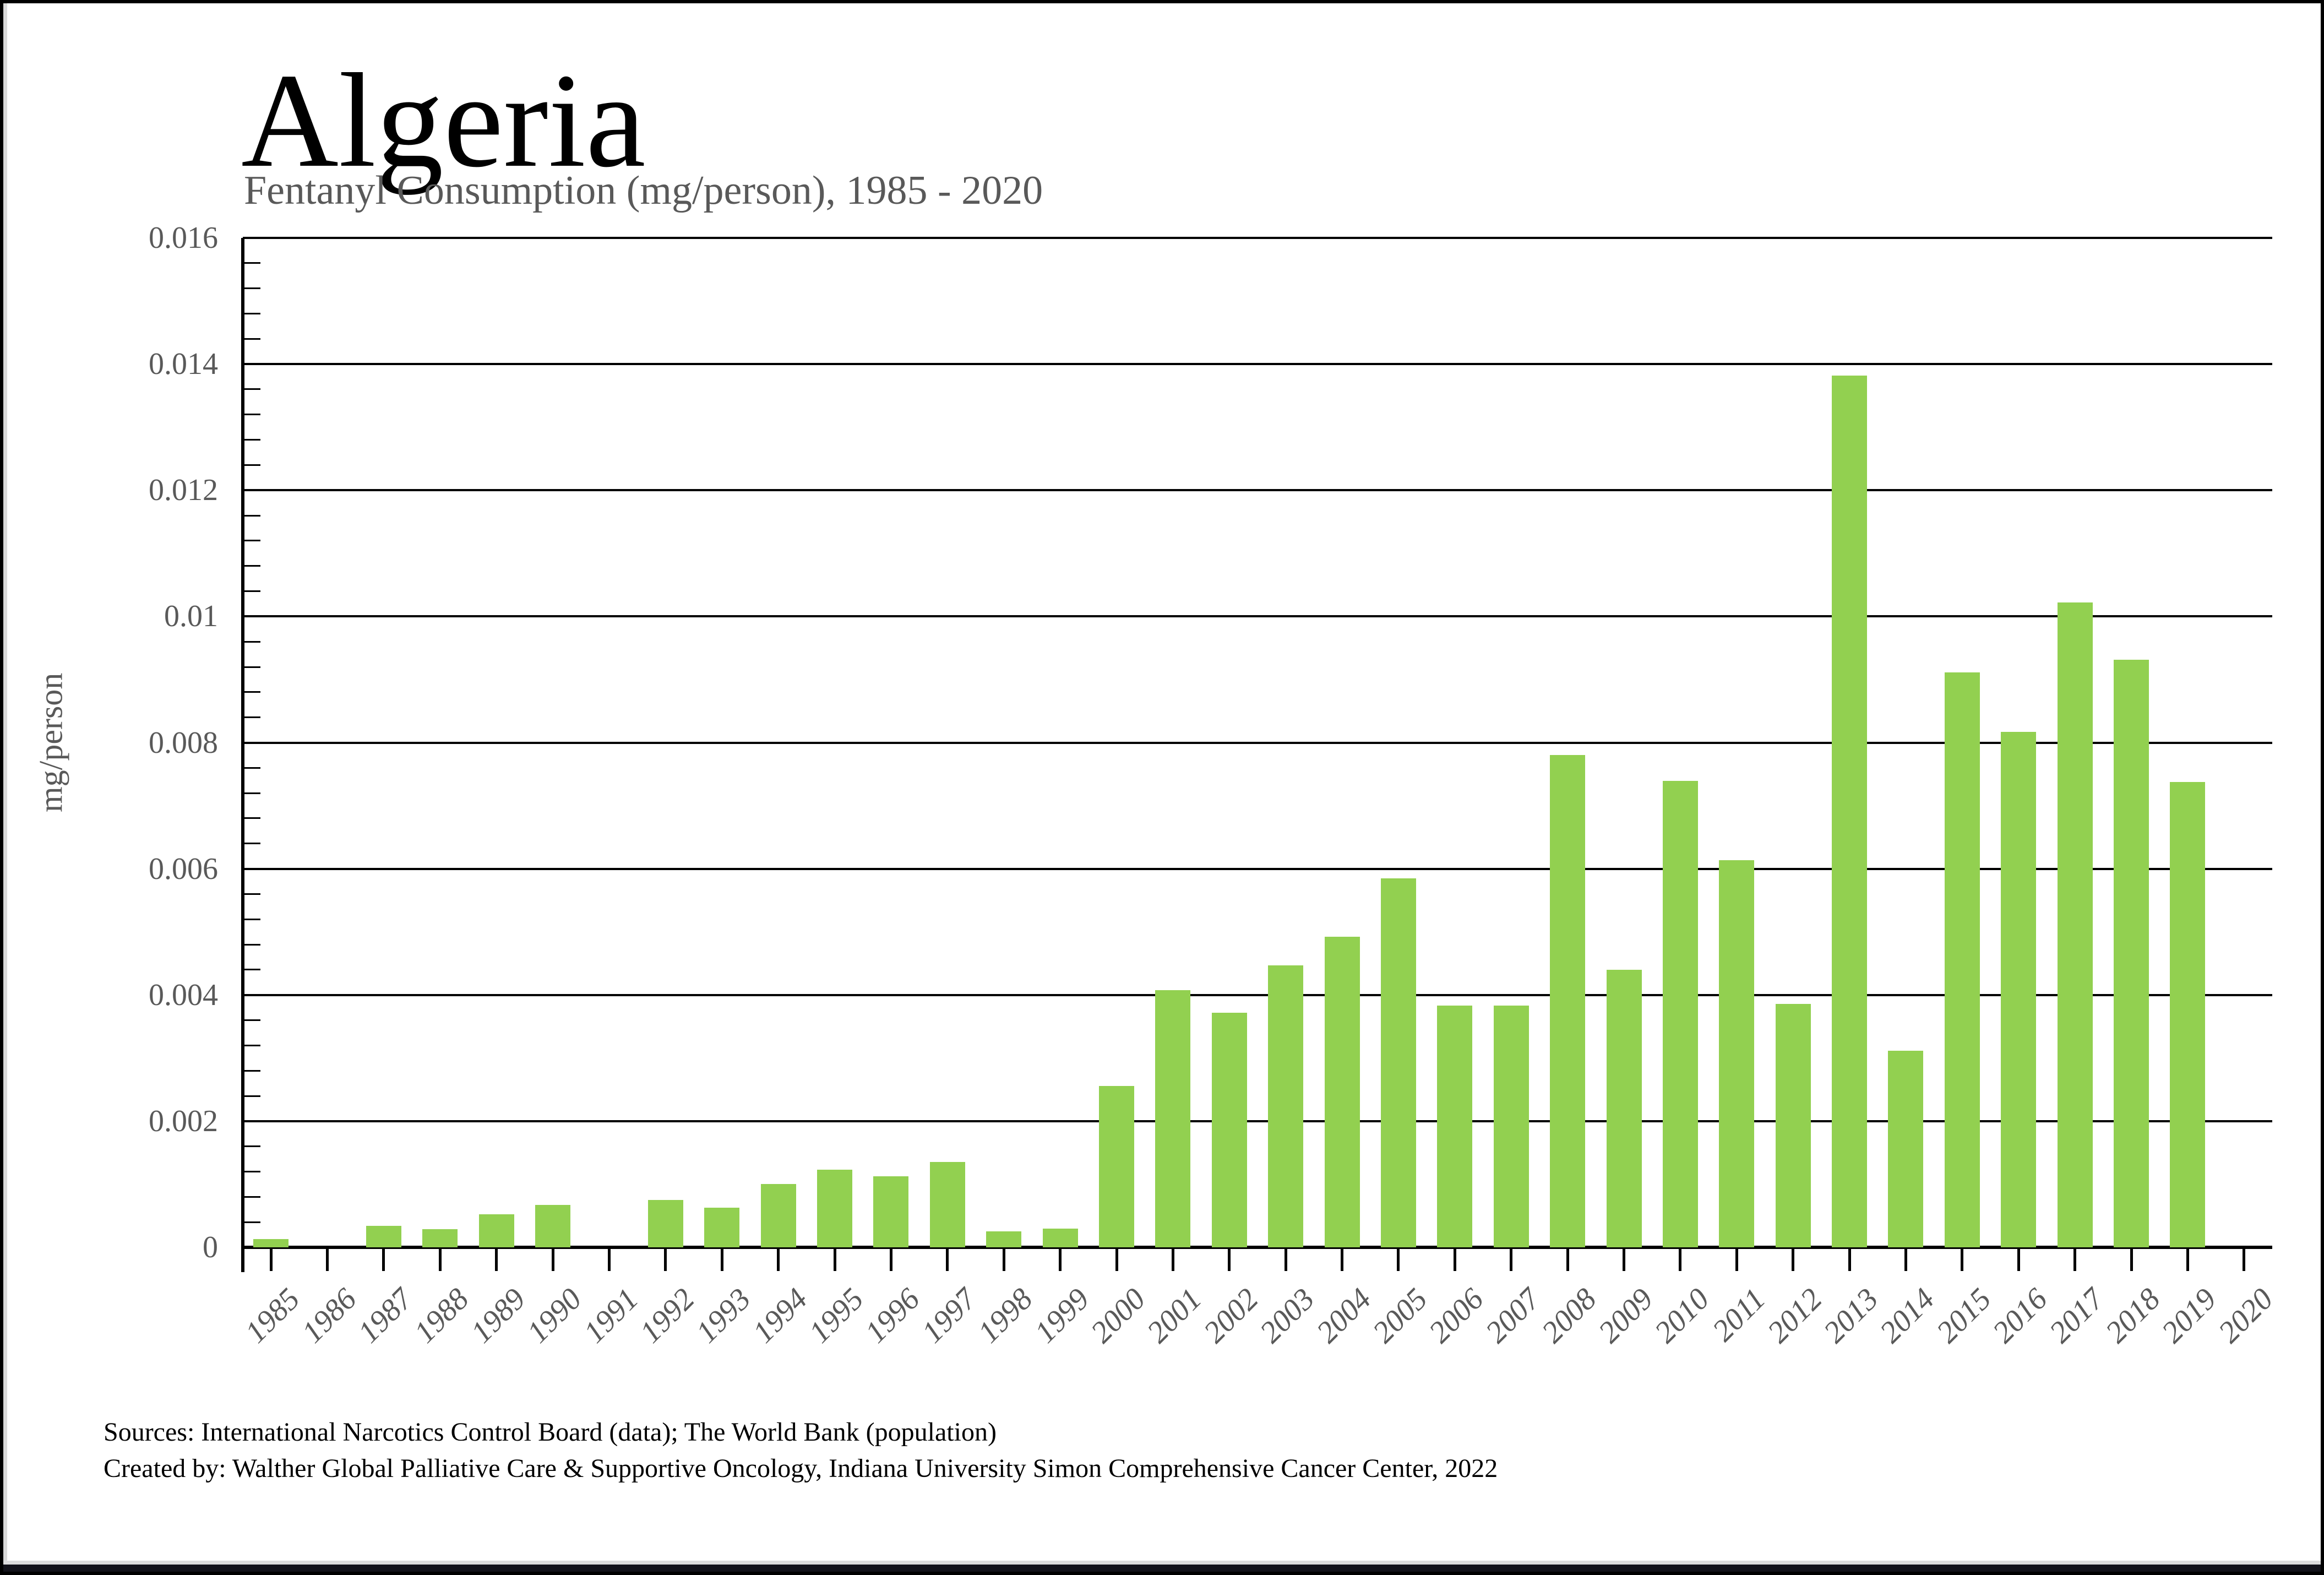 This screenshot has height=1575, width=2324. Describe the element at coordinates (665, 1223) in the screenshot. I see `bar-1992` at that location.